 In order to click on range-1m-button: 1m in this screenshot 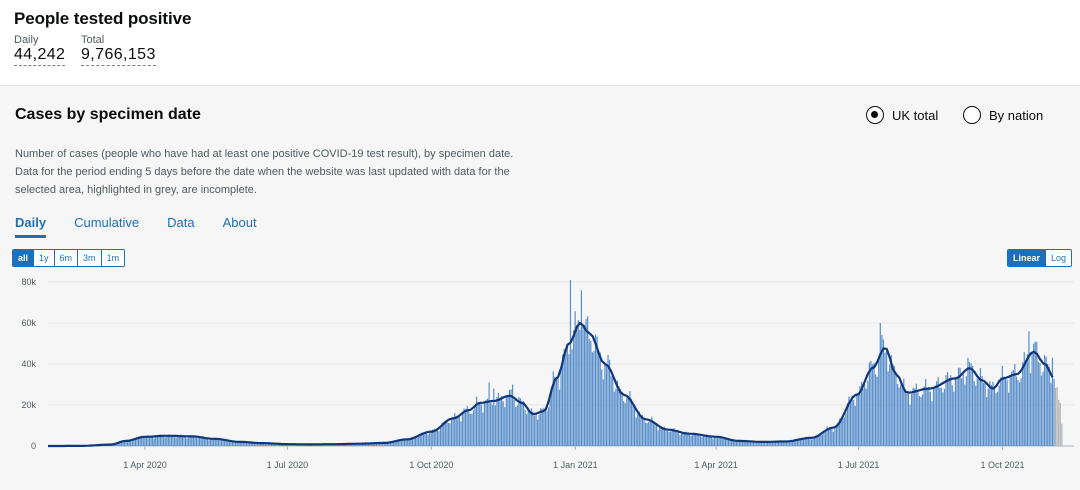, I will do `click(113, 258)`.